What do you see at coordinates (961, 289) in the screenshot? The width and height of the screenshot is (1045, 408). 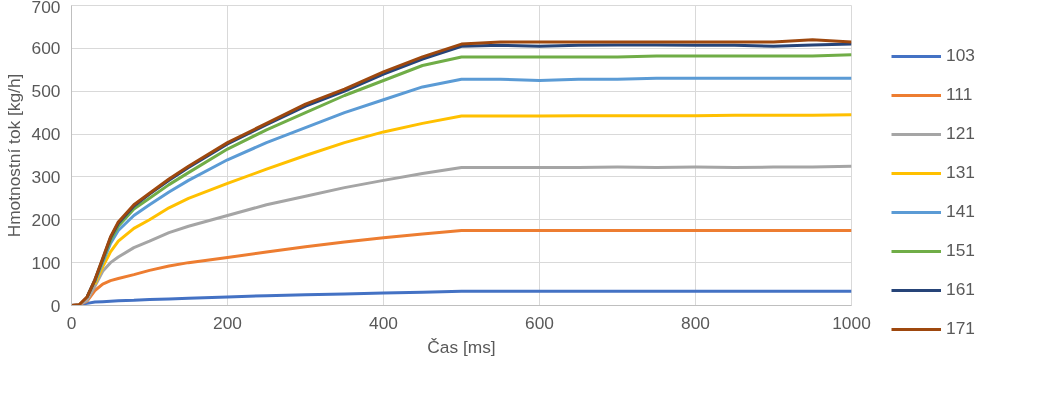 I see `legend-label: 161` at bounding box center [961, 289].